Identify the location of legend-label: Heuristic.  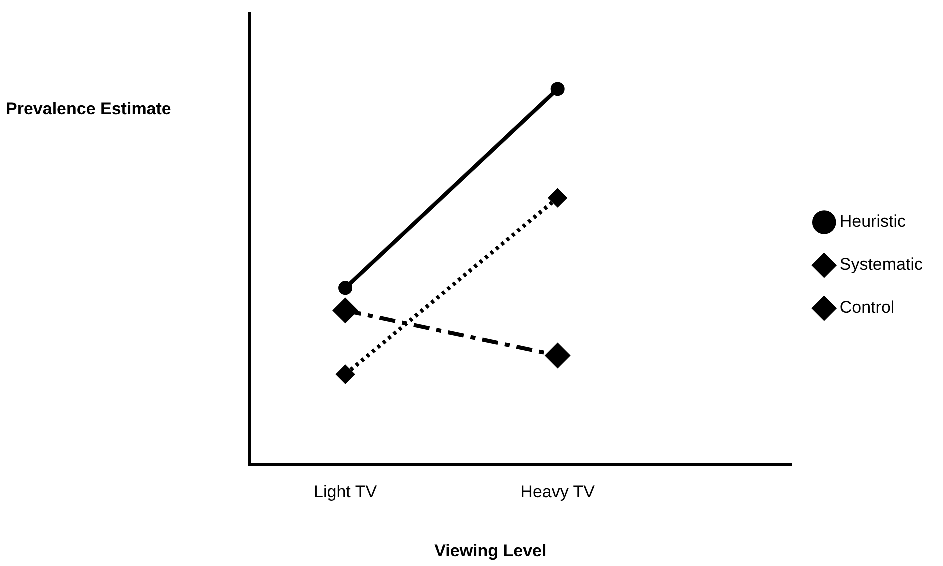
(873, 222).